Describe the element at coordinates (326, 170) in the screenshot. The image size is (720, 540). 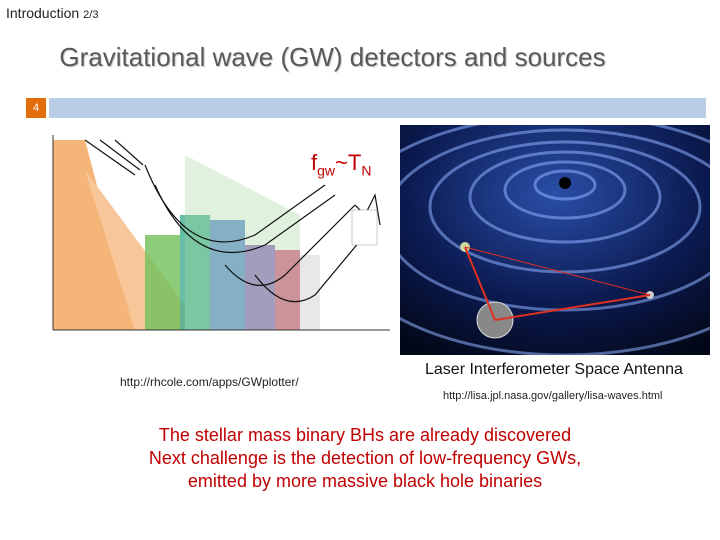
I see `gw: gw` at that location.